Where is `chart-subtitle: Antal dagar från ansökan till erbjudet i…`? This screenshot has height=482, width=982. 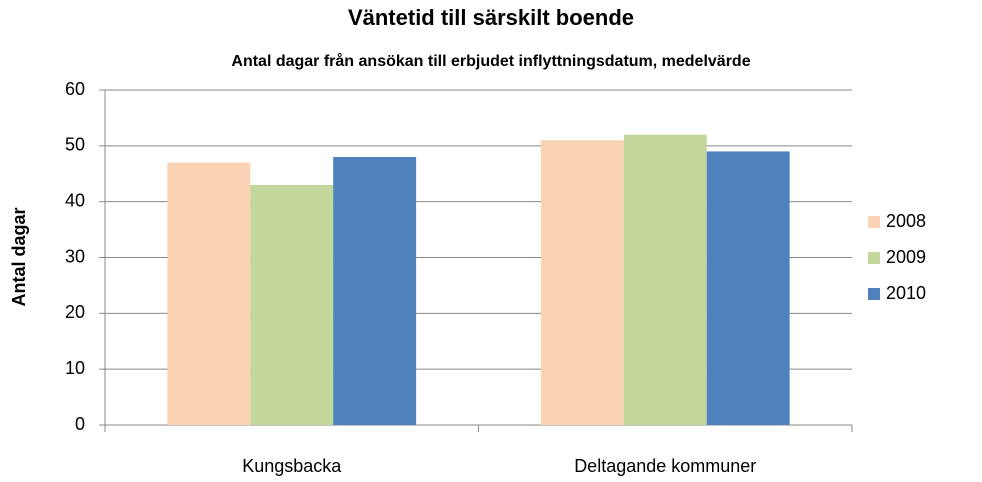 chart-subtitle: Antal dagar från ansökan till erbjudet i… is located at coordinates (490, 61).